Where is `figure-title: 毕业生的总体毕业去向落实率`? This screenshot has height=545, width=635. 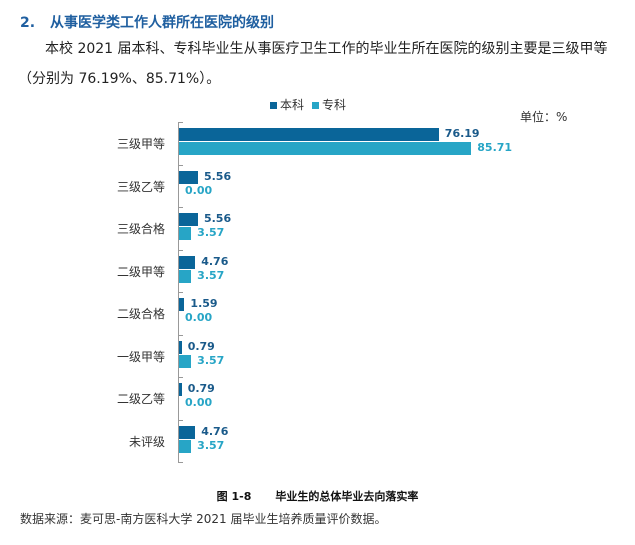 figure-title: 毕业生的总体毕业去向落实率 is located at coordinates (347, 496).